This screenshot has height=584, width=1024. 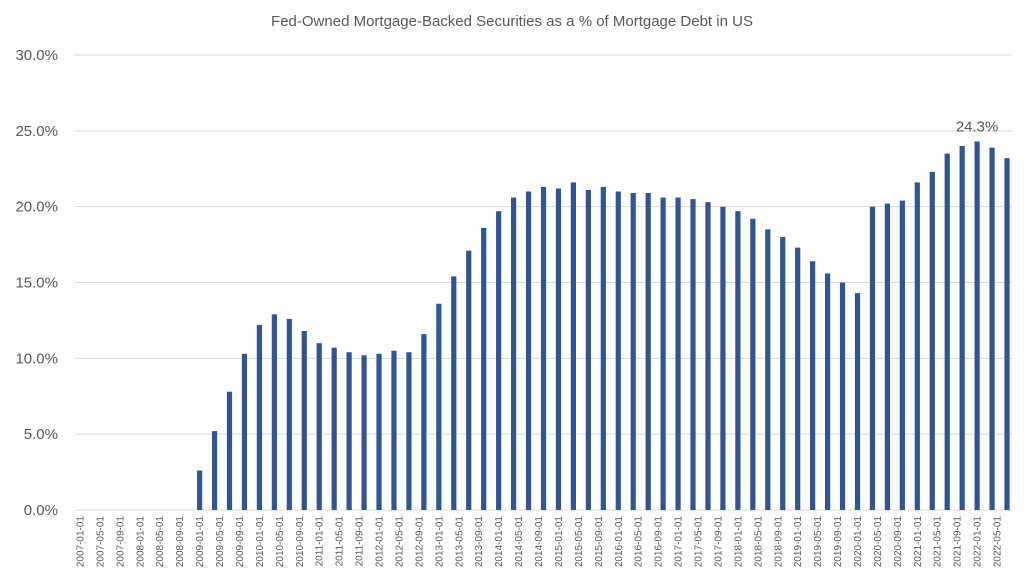 I want to click on x-tick-label: 2007-01-01, so click(x=80, y=542).